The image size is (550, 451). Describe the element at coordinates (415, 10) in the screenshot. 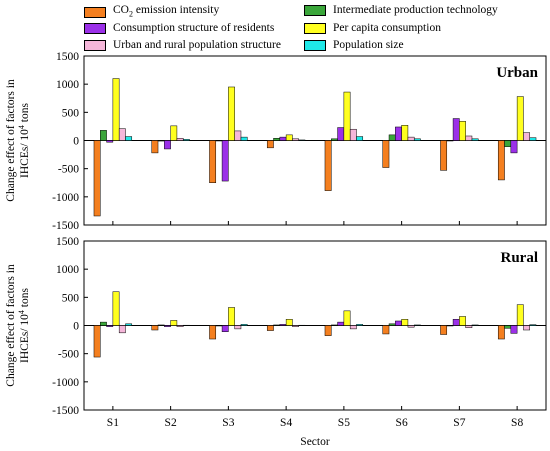

I see `legend-label: Intermediate production technology` at that location.